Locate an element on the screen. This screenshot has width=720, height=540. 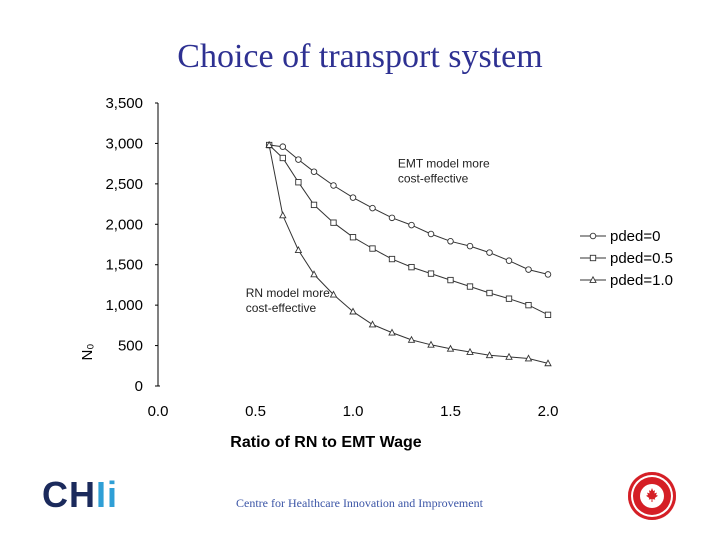
annotation-line1: RN model more is located at coordinates (288, 293).